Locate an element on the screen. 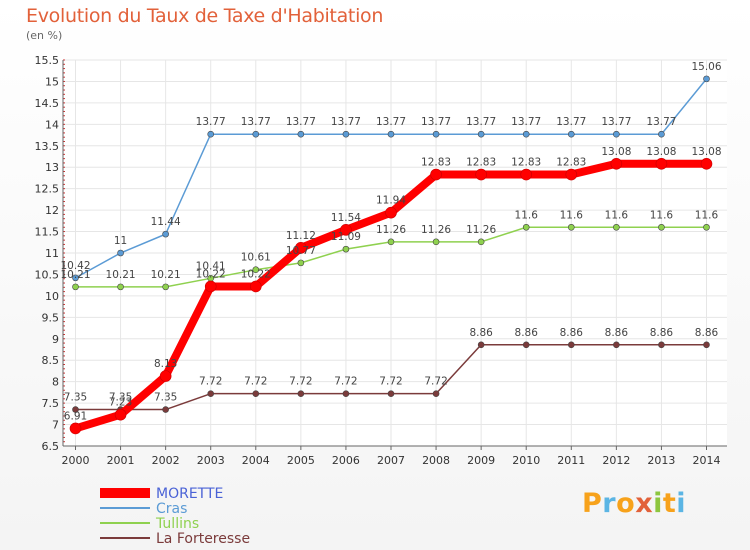 This screenshot has height=550, width=750. x-tick-label: 2006 is located at coordinates (346, 460).